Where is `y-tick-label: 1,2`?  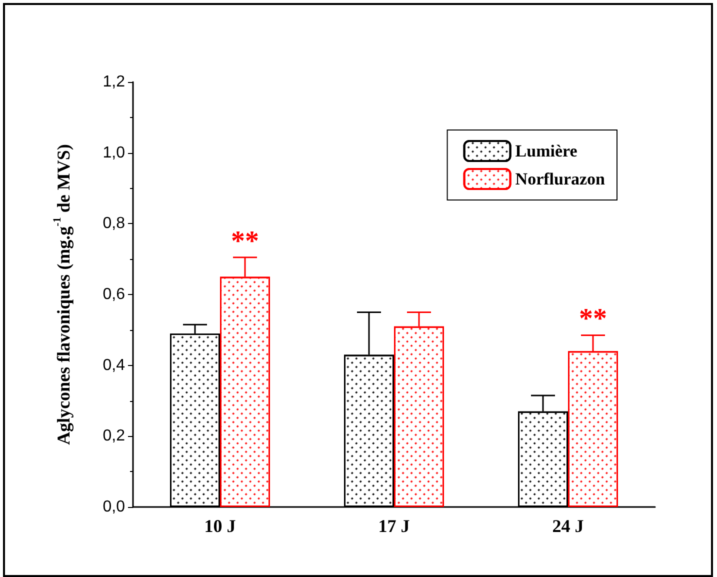 y-tick-label: 1,2 is located at coordinates (114, 82).